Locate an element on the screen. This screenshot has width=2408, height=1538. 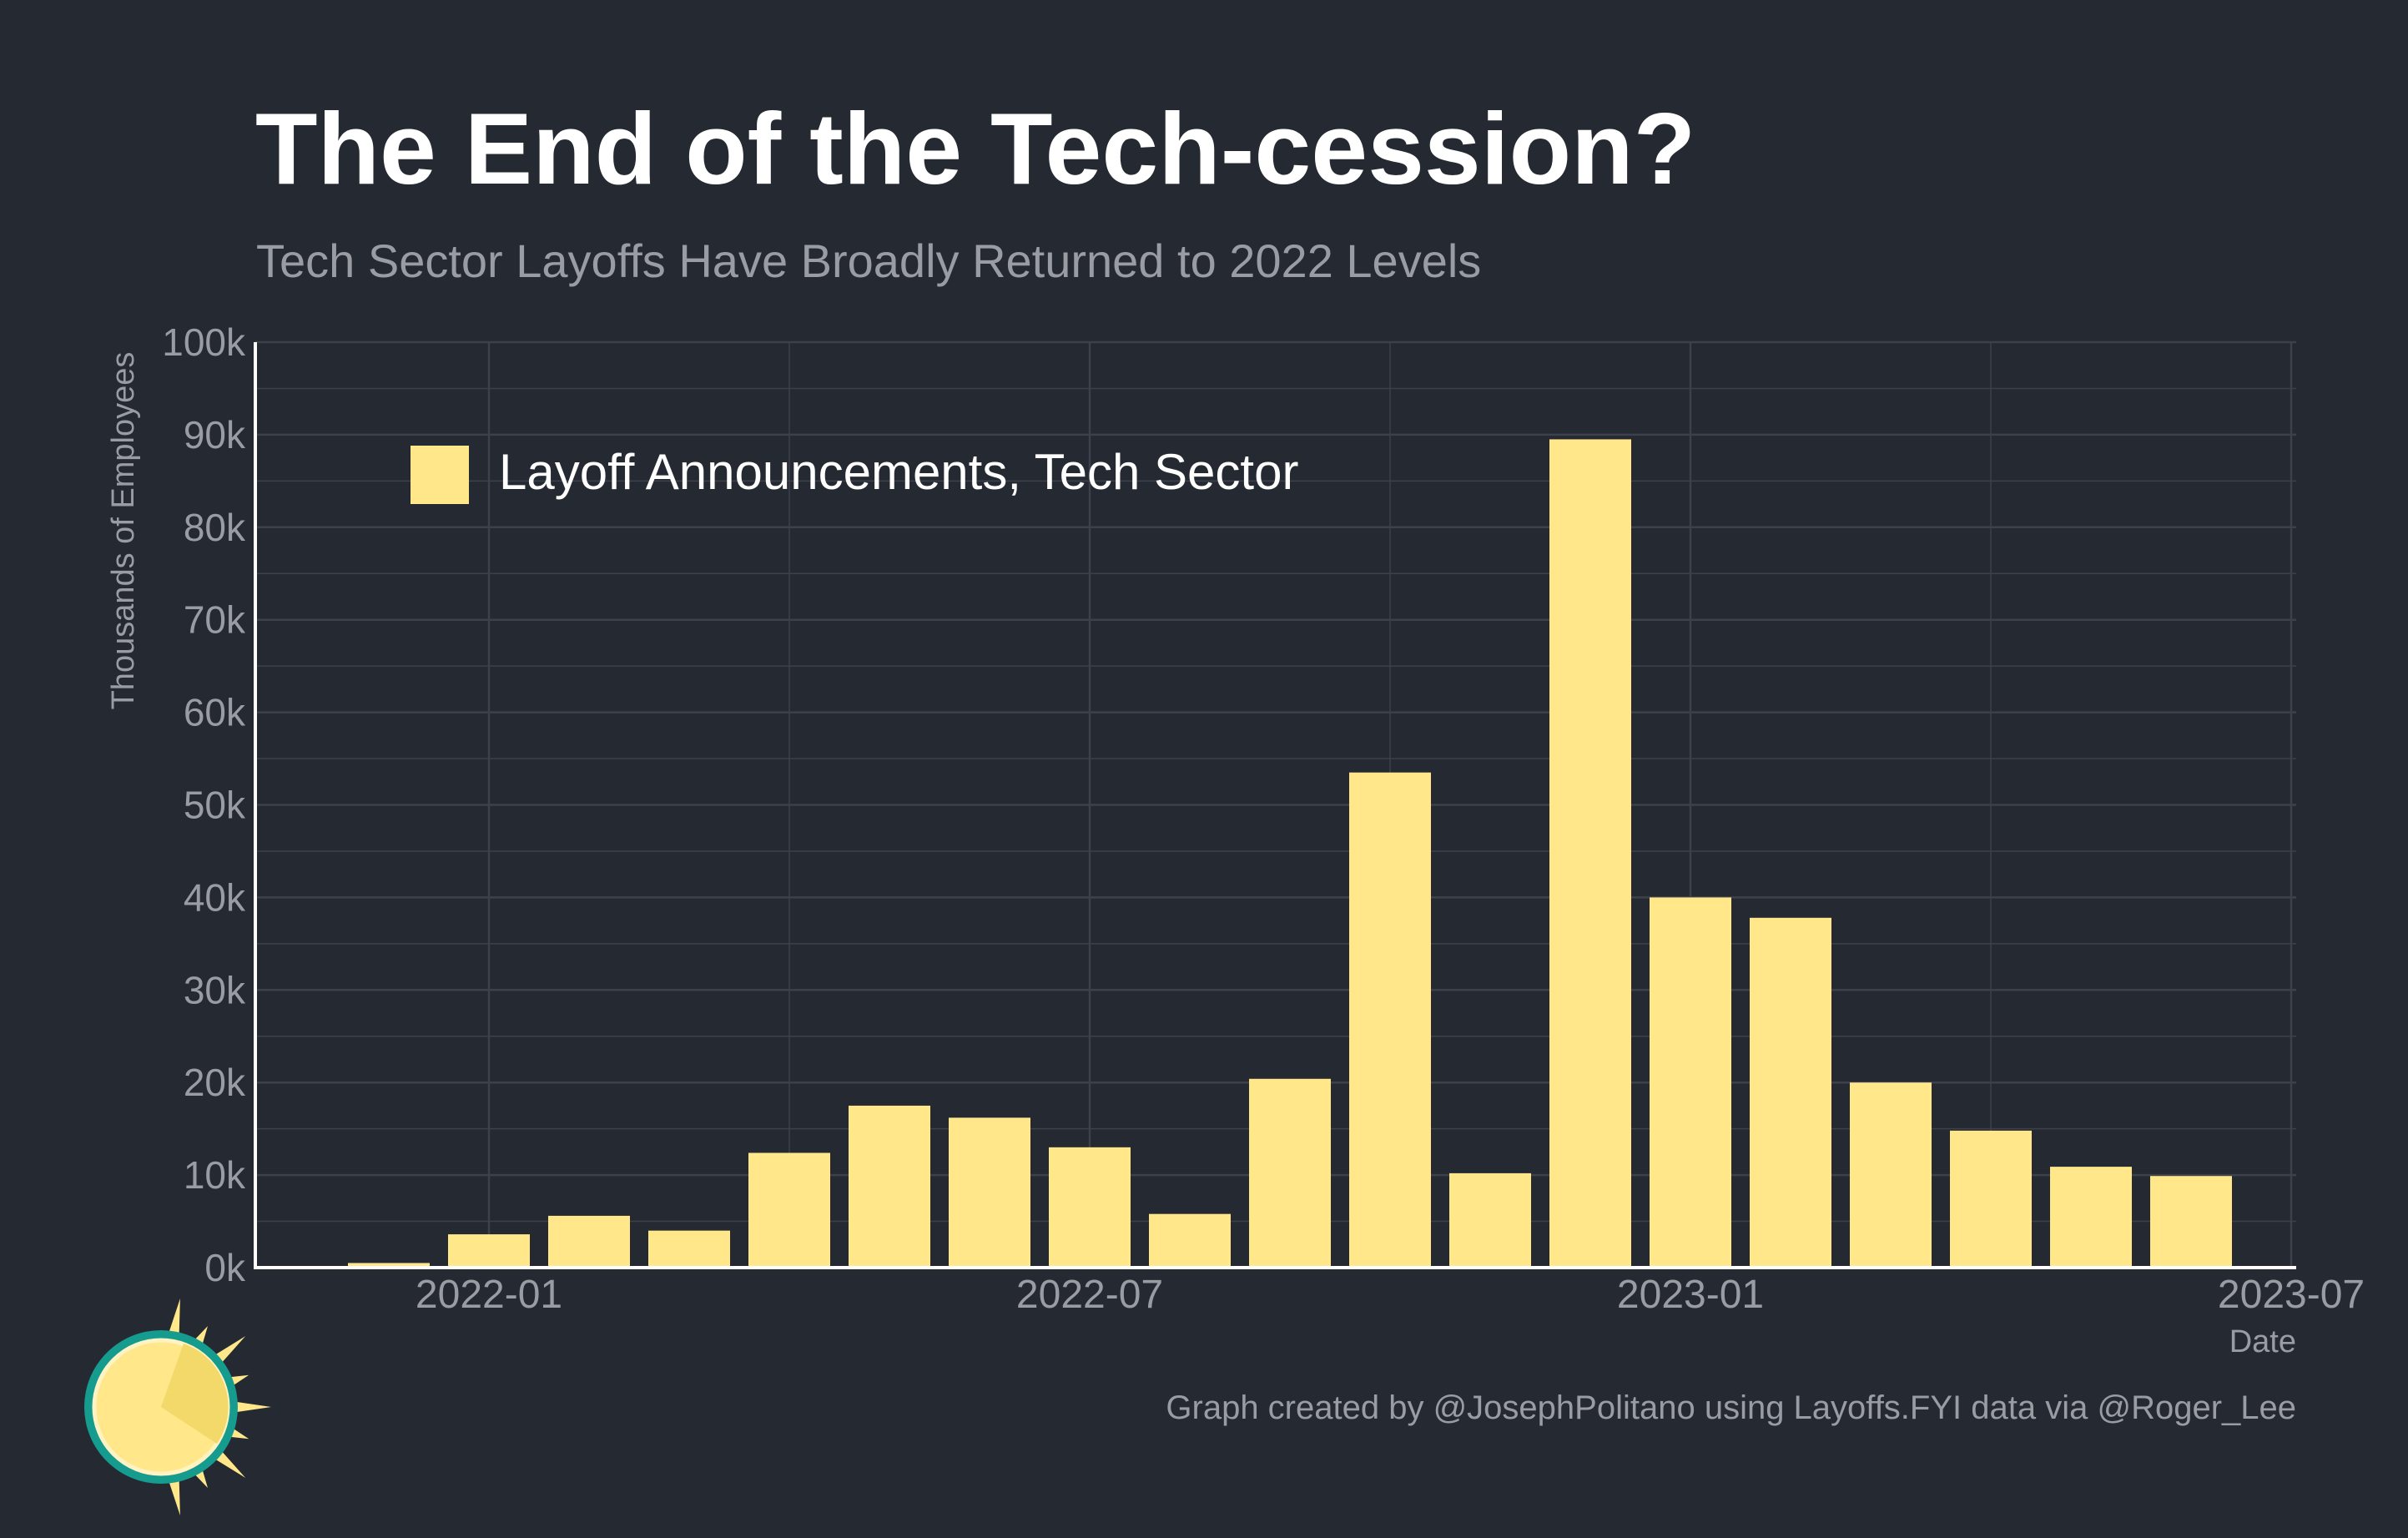
legend-label: Layoff Announcements, Tech Sector is located at coordinates (898, 472).